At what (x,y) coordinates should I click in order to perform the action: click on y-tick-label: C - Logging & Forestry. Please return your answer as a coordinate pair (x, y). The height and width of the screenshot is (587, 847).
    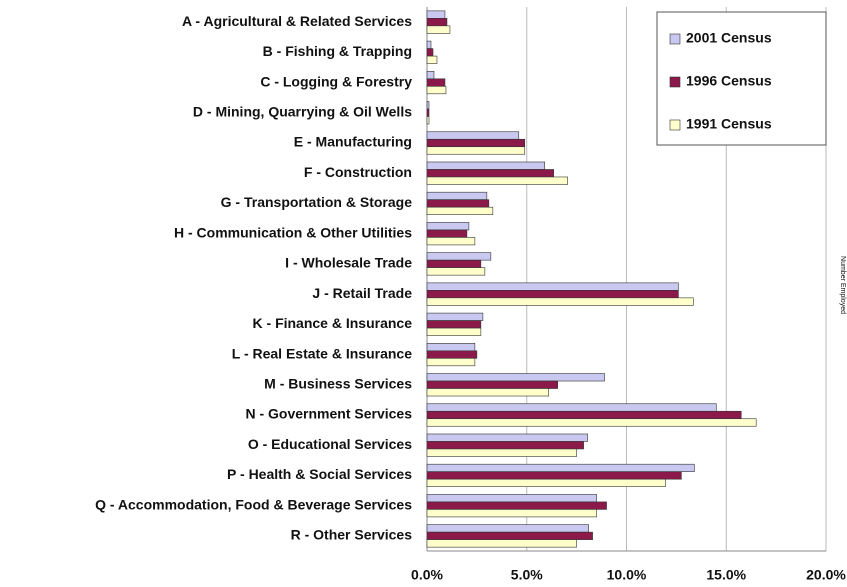
    Looking at the image, I should click on (336, 81).